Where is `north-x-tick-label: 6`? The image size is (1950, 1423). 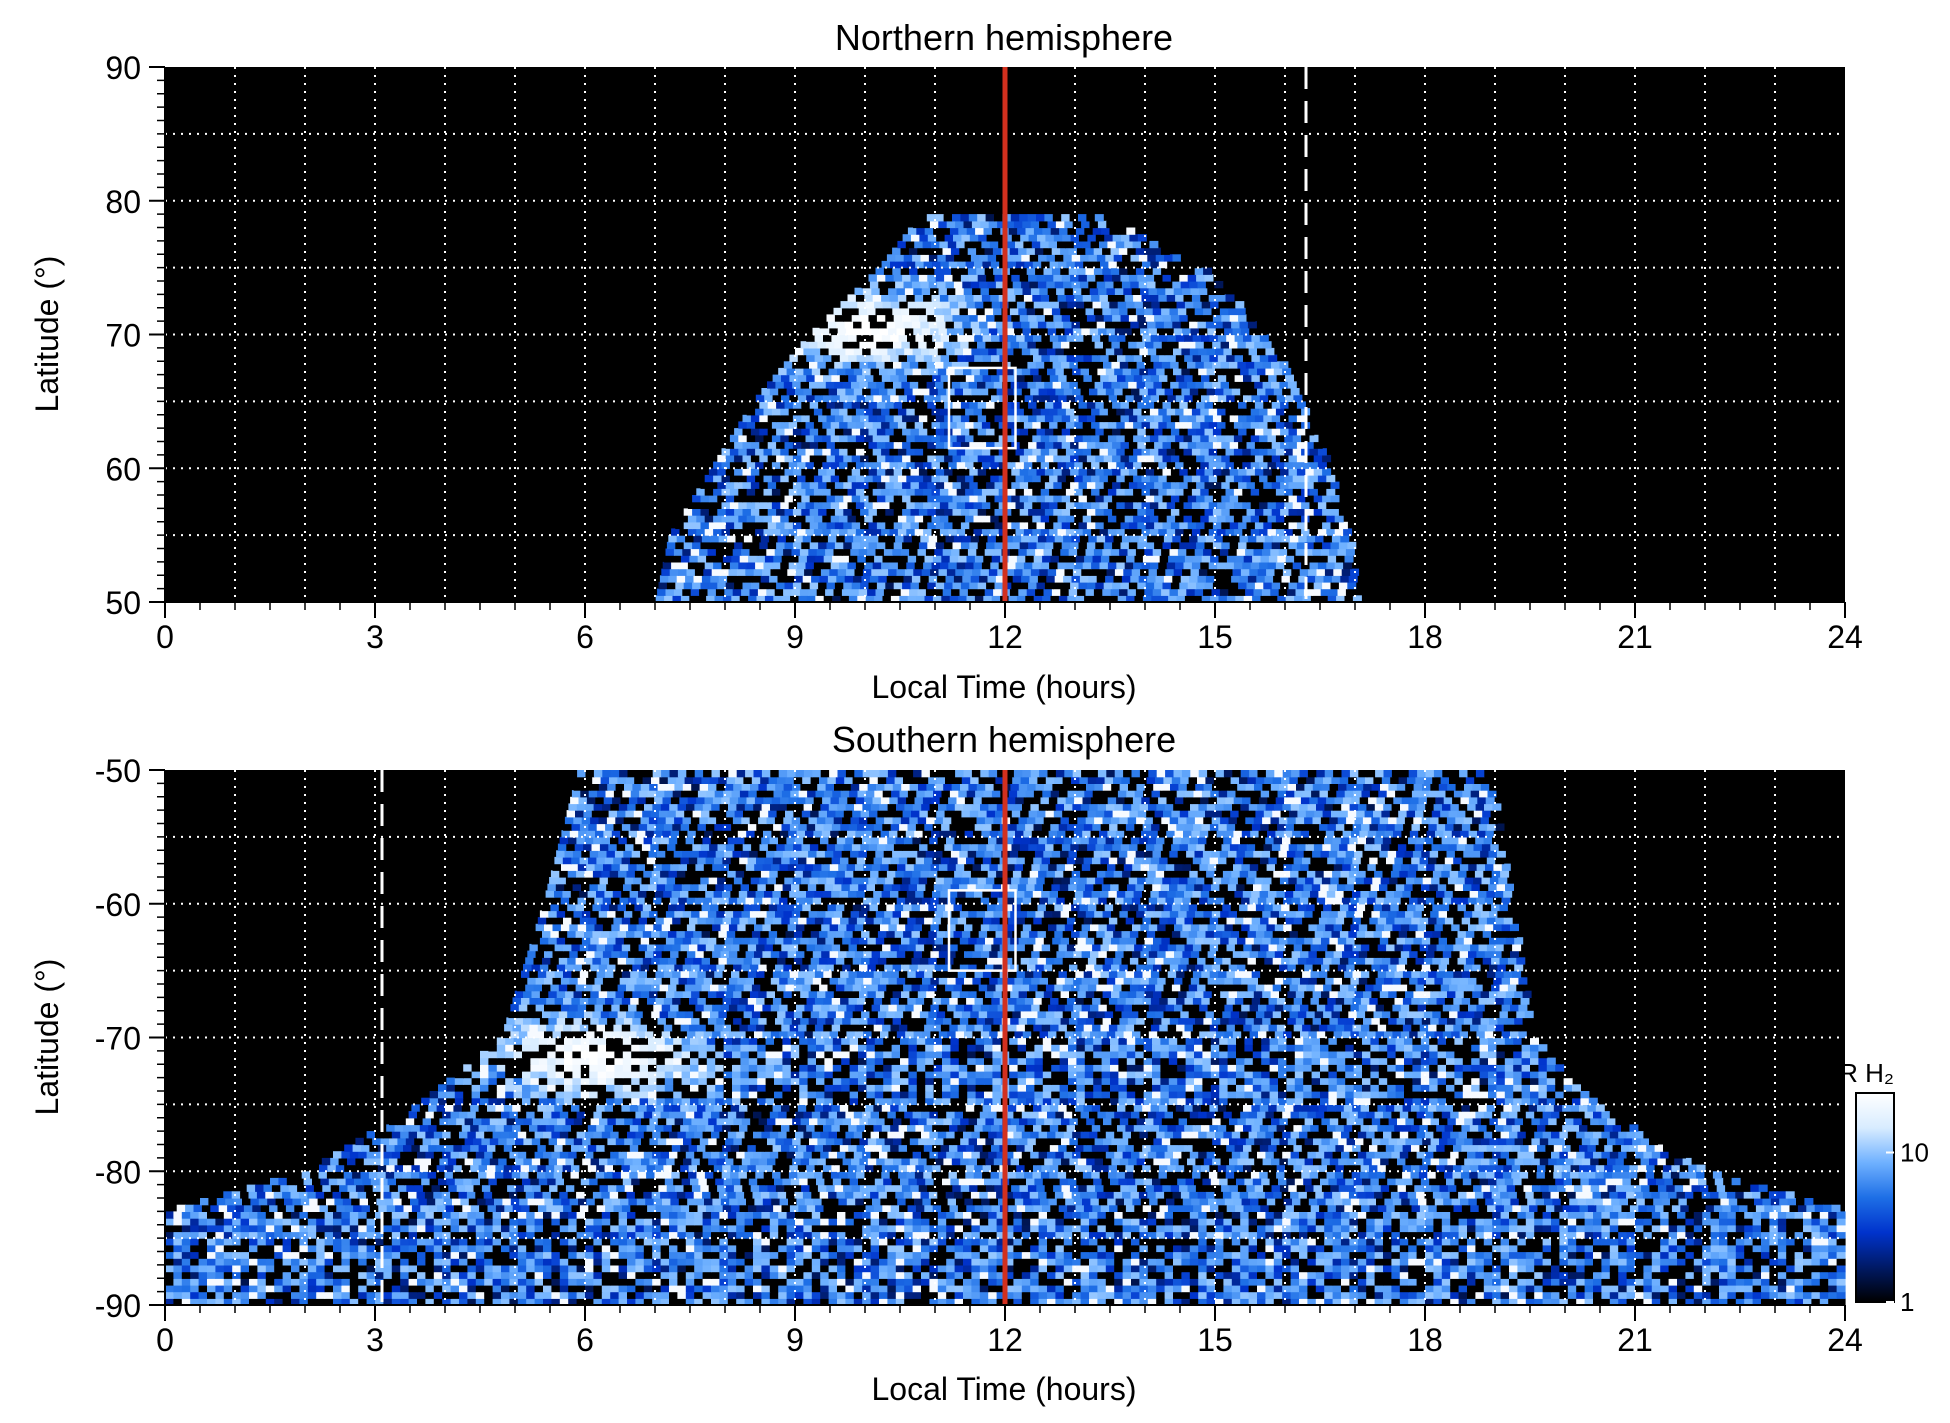
north-x-tick-label: 6 is located at coordinates (585, 637).